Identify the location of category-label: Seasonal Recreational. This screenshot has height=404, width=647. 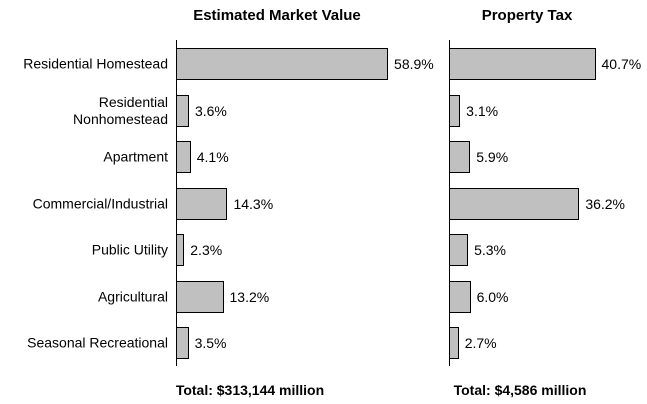
(97, 342).